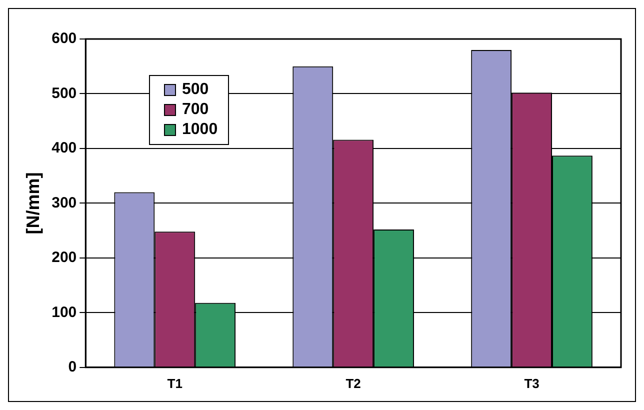 The width and height of the screenshot is (644, 410). Describe the element at coordinates (64, 203) in the screenshot. I see `y-tick-label: 300` at that location.